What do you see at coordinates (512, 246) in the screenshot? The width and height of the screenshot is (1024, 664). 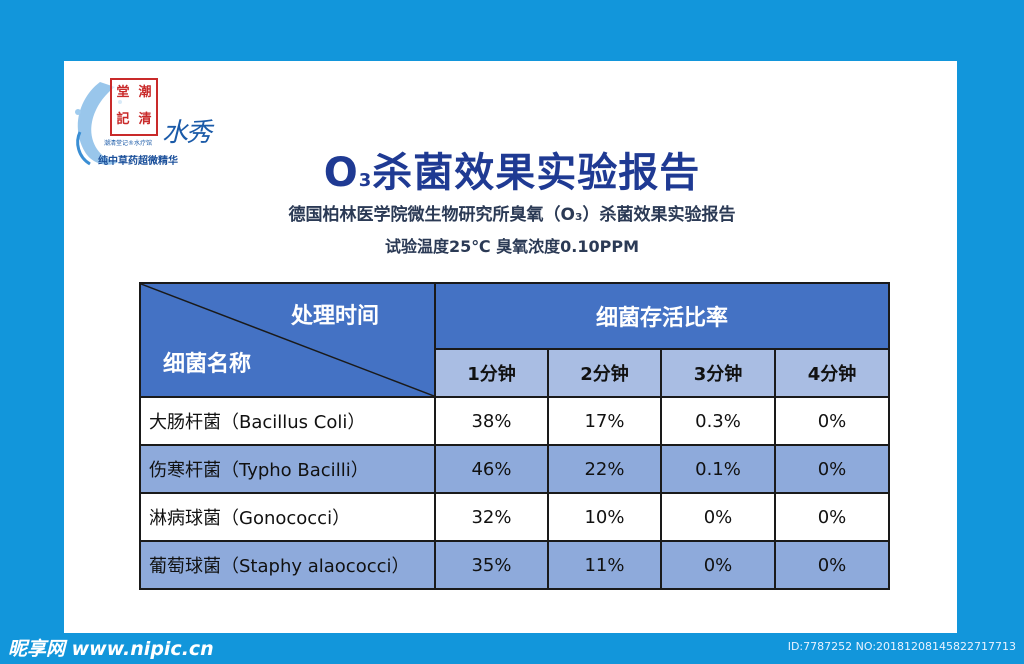 I see `test-conditions: 试验温度25℃ 臭氧浓度0.10PPM` at bounding box center [512, 246].